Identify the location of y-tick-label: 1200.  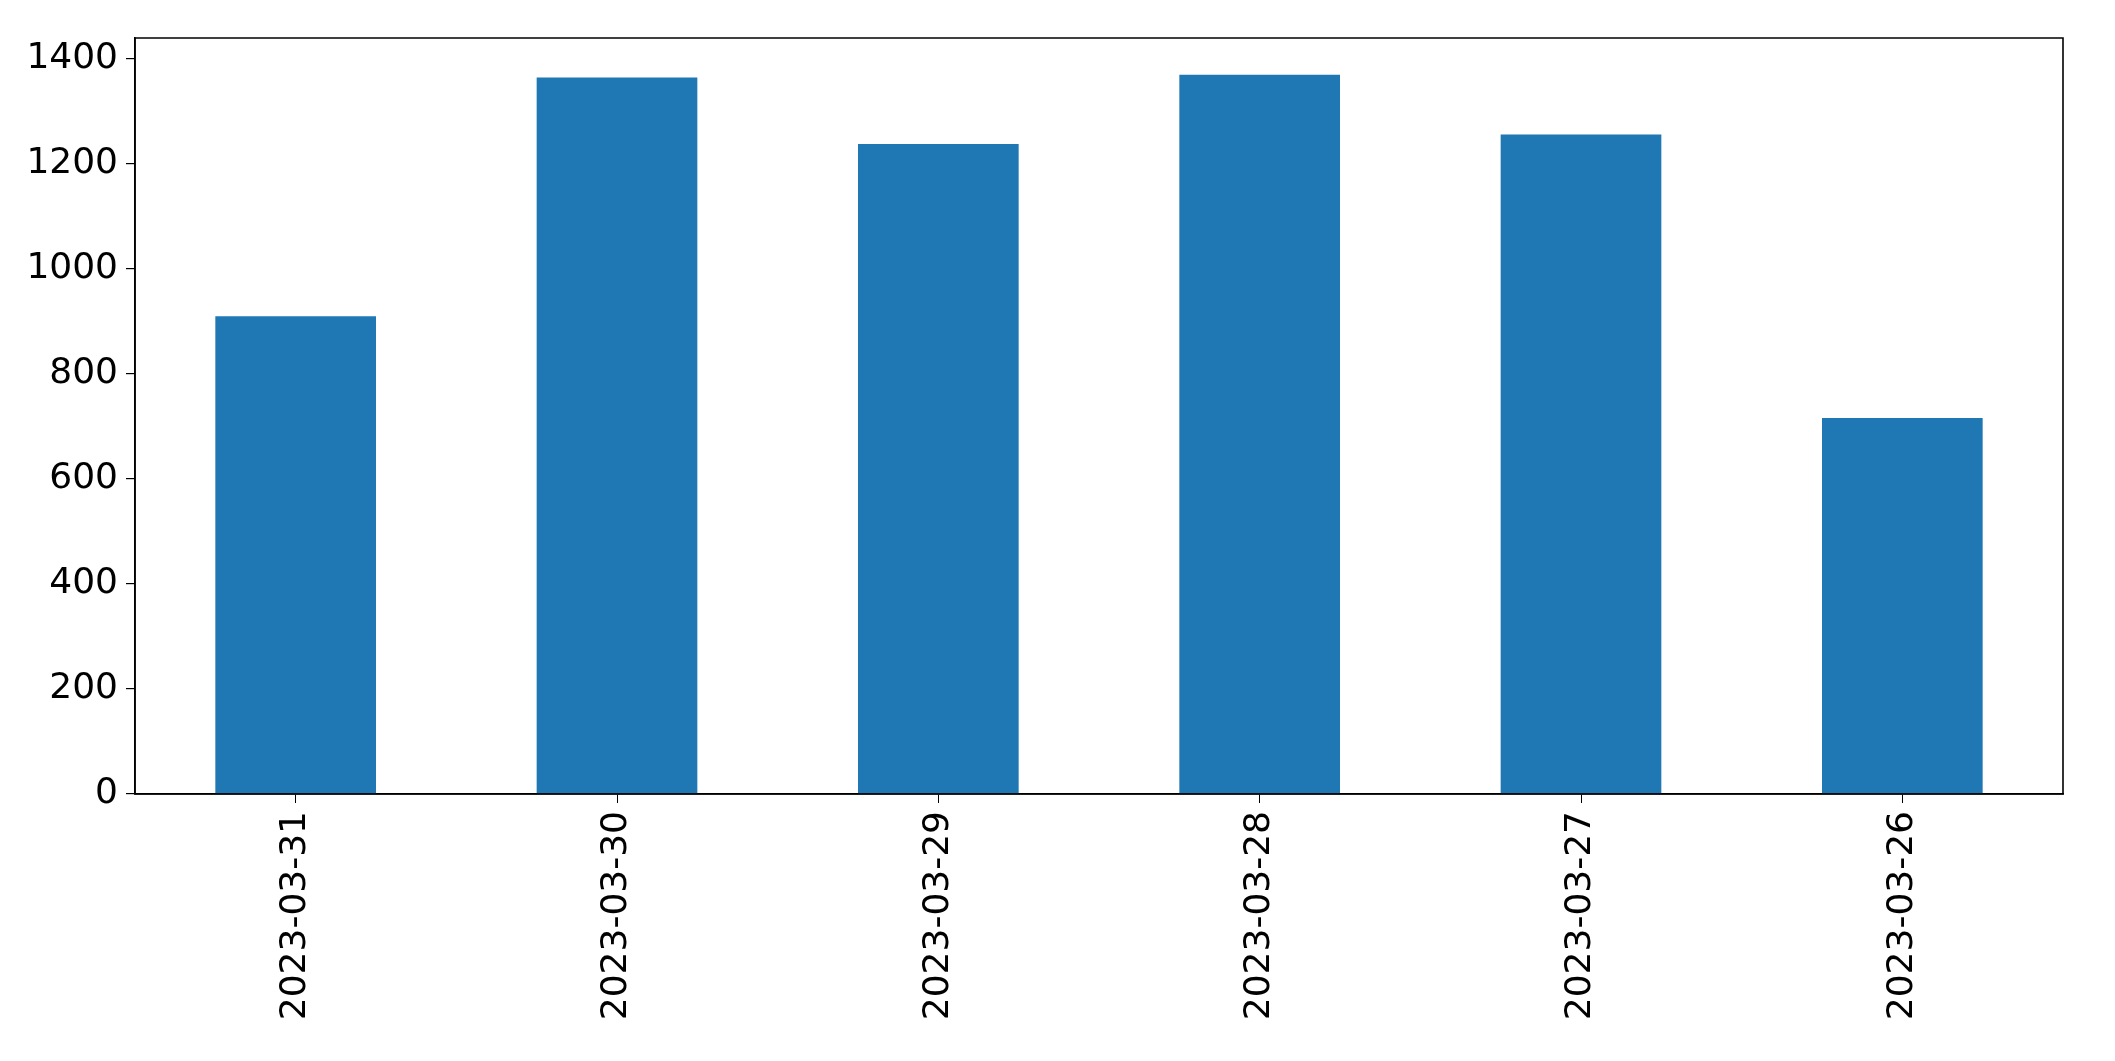
(72, 161).